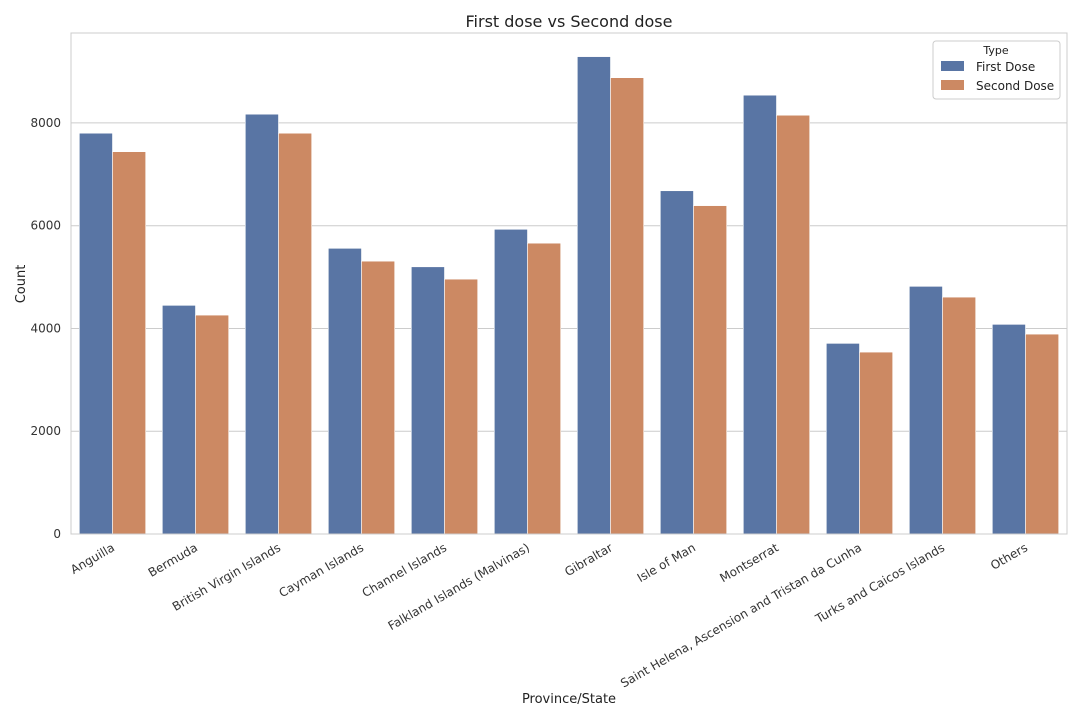  What do you see at coordinates (427, 400) in the screenshot?
I see `bar-first-dose-channel-islands` at bounding box center [427, 400].